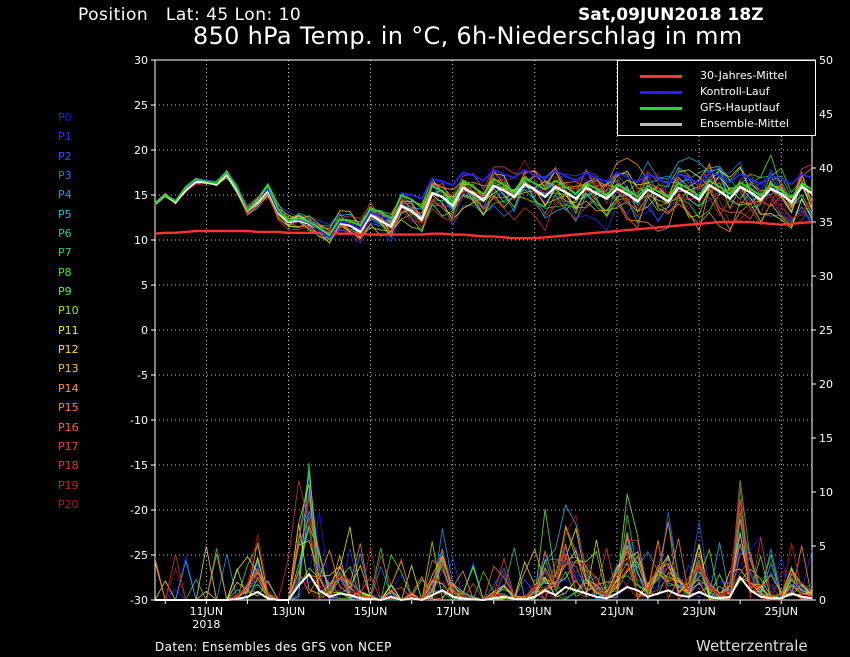  What do you see at coordinates (699, 611) in the screenshot?
I see `x-tick-label: 23JUN` at bounding box center [699, 611].